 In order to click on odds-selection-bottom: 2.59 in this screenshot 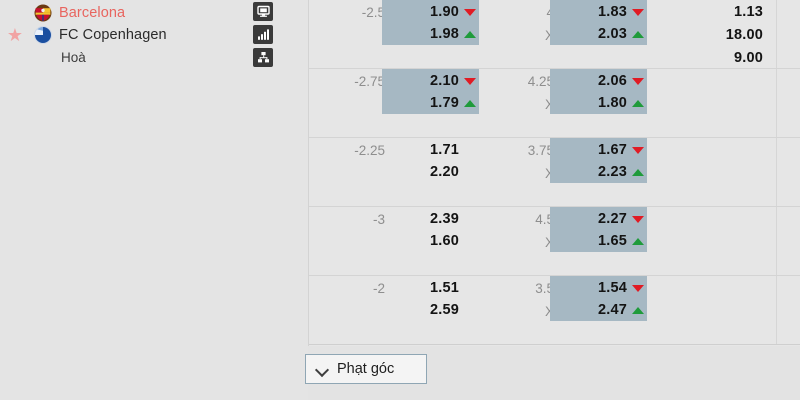, I will do `click(453, 310)`.